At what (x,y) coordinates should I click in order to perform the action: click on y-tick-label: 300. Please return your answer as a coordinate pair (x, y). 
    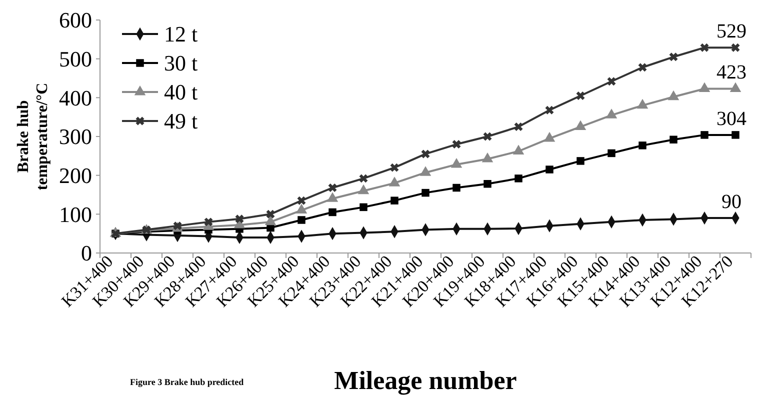
    Looking at the image, I should click on (75, 137).